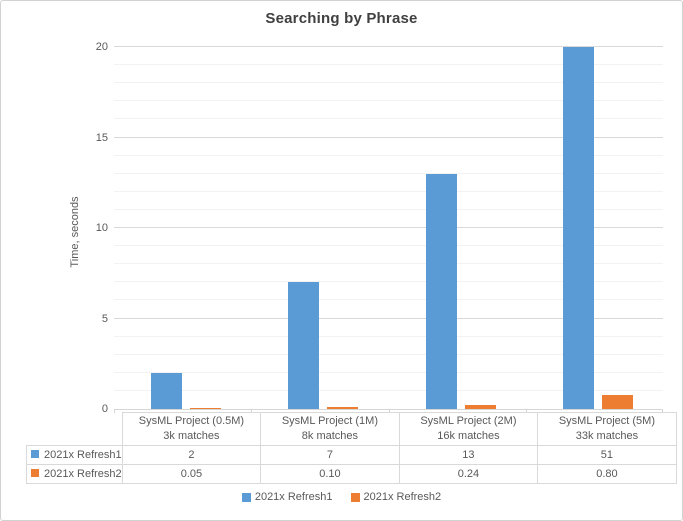 Image resolution: width=683 pixels, height=521 pixels. Describe the element at coordinates (101, 228) in the screenshot. I see `y-tick-label: 10` at that location.